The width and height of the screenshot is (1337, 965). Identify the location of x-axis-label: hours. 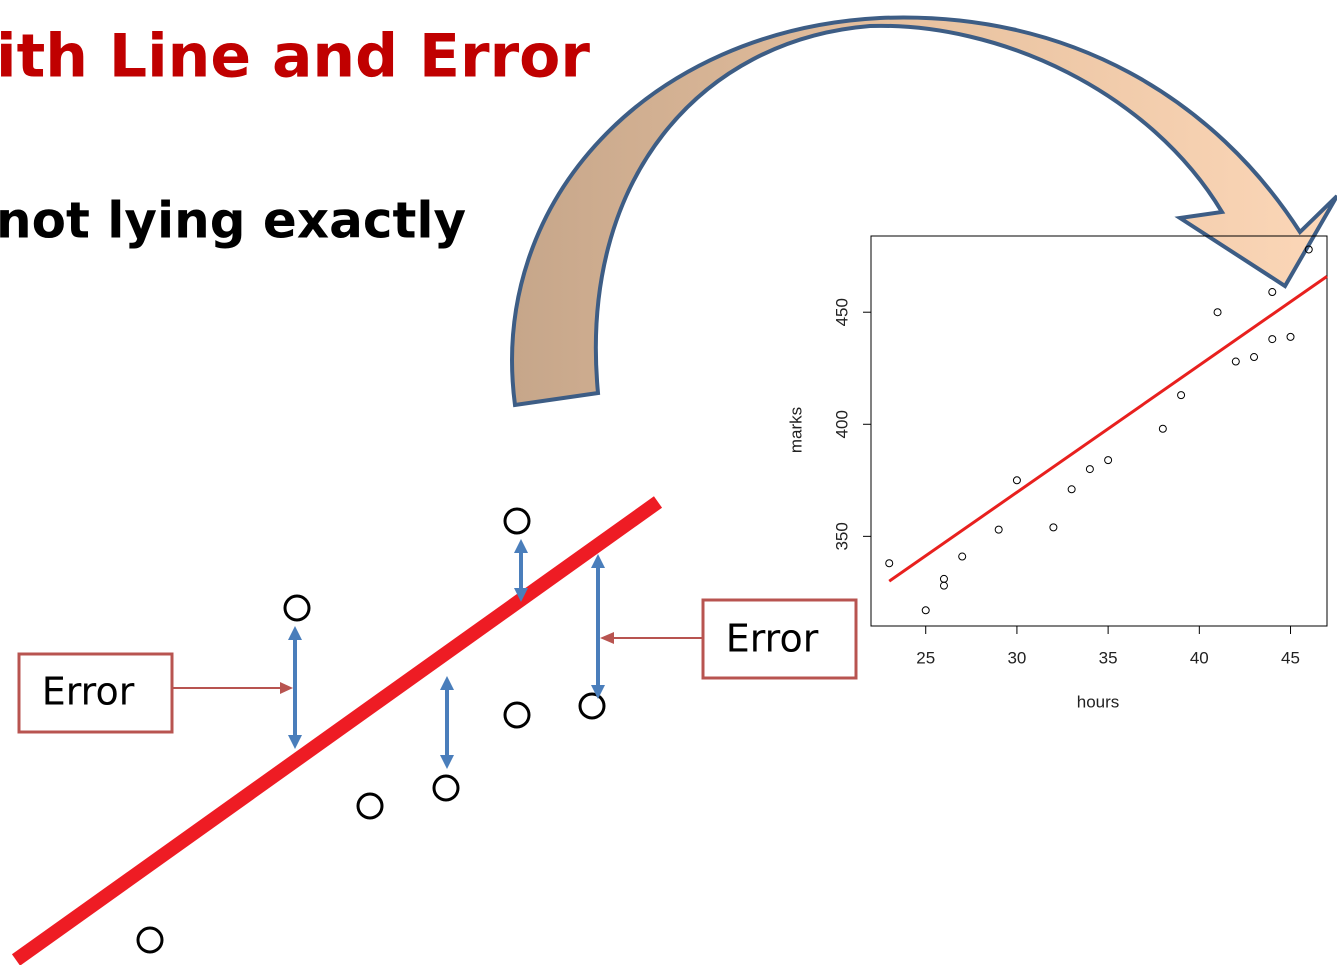
(1098, 701).